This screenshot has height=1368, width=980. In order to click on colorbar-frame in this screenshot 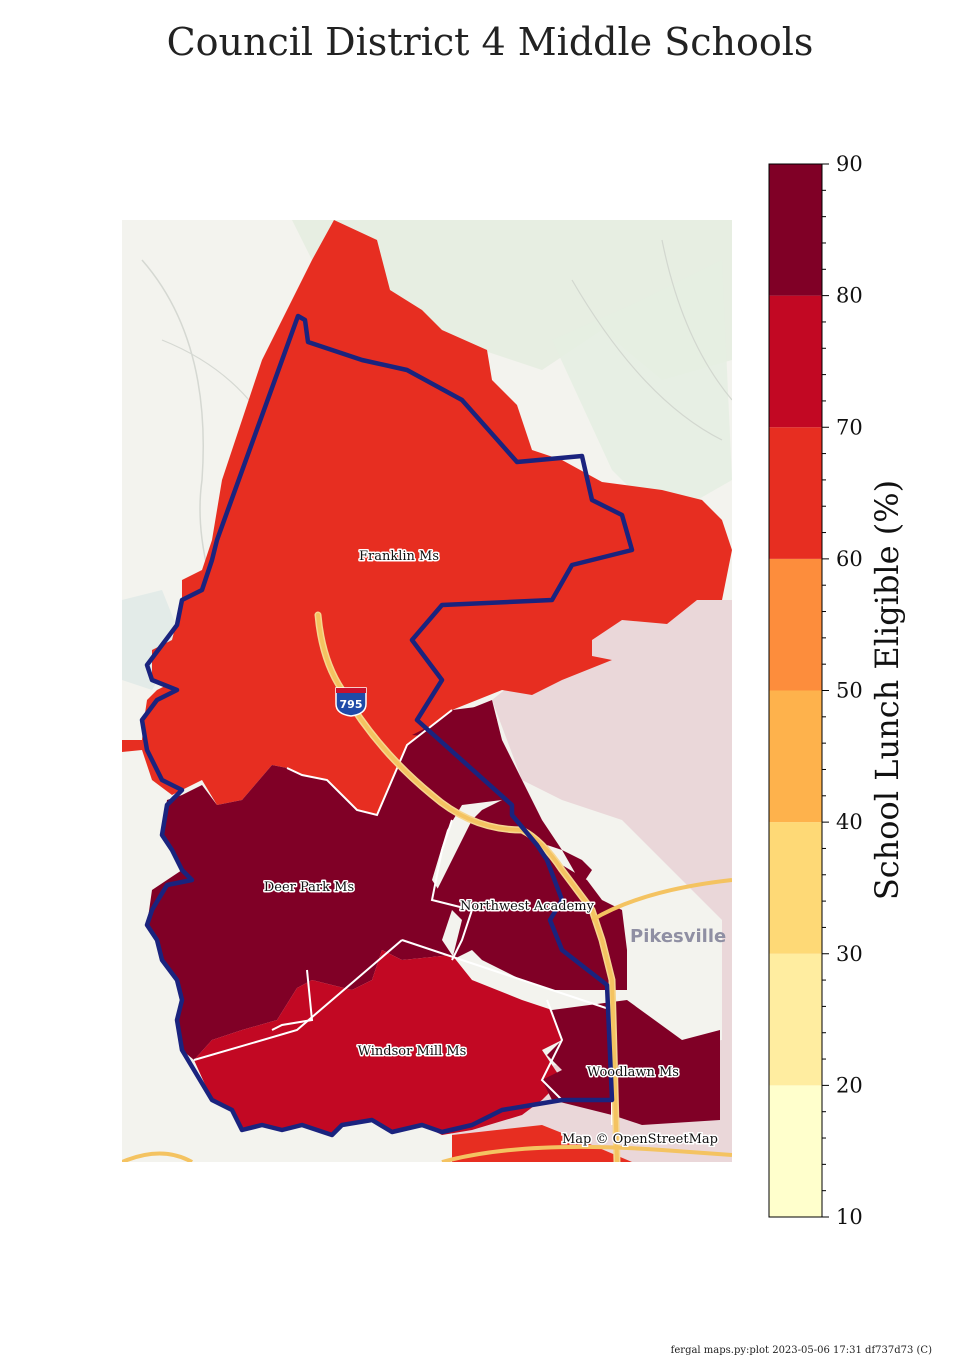, I will do `click(795, 690)`.